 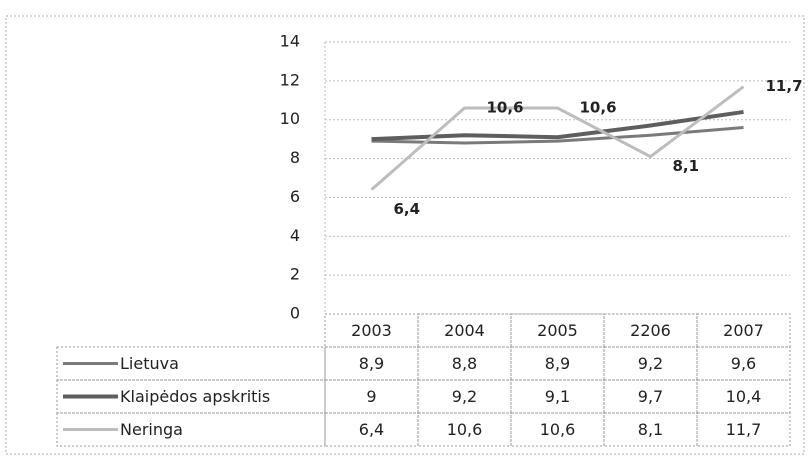 I want to click on x-tick-label: 2003, so click(x=371, y=330).